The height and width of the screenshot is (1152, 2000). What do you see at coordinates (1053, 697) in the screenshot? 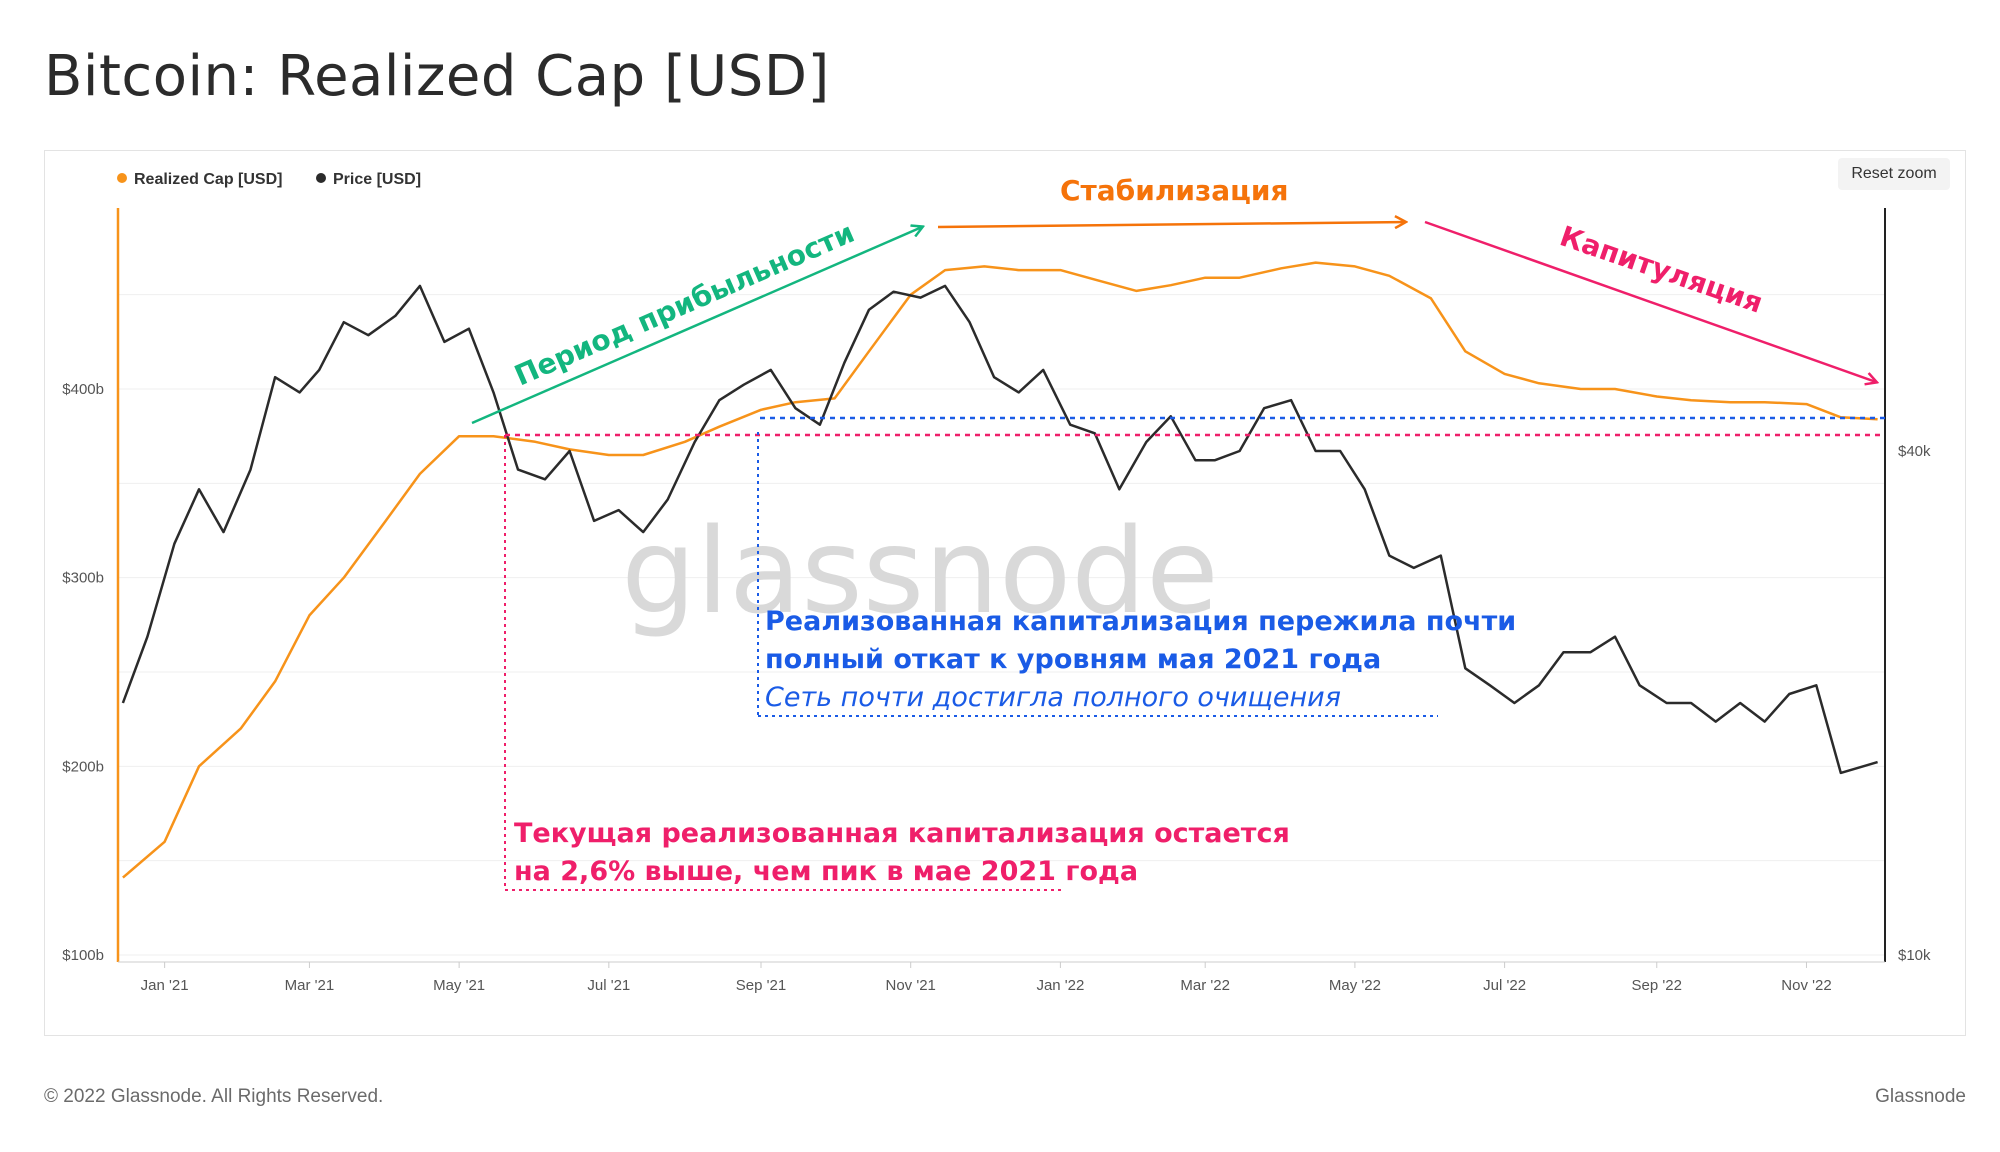
I see `annotation-blue-line3: Сеть почти достигла полного очищения` at bounding box center [1053, 697].